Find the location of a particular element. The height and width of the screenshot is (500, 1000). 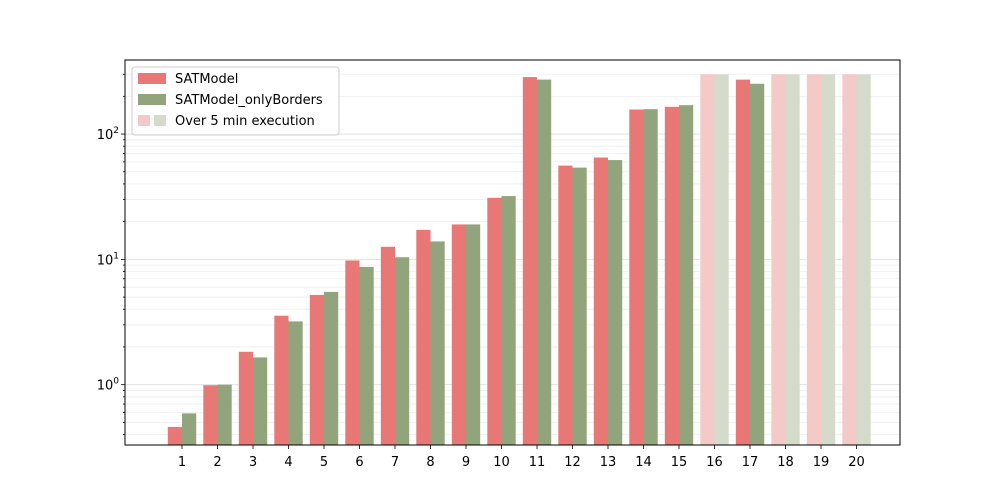

x-tick-label: 16 is located at coordinates (714, 462).